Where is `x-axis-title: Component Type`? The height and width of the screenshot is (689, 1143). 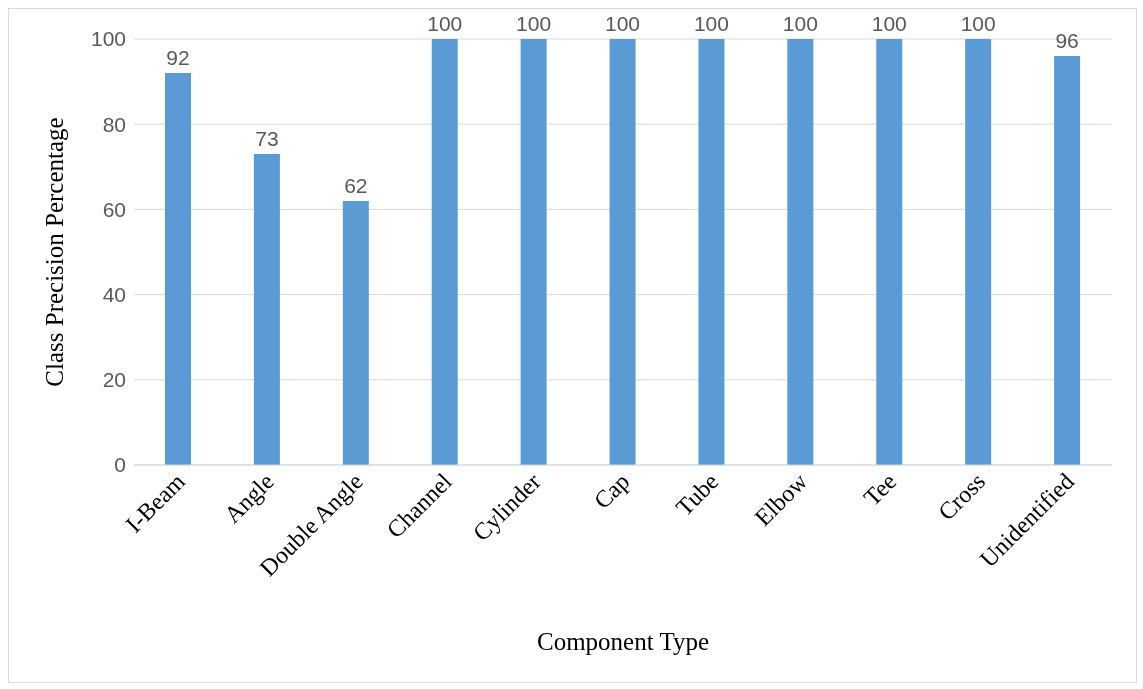
x-axis-title: Component Type is located at coordinates (623, 641).